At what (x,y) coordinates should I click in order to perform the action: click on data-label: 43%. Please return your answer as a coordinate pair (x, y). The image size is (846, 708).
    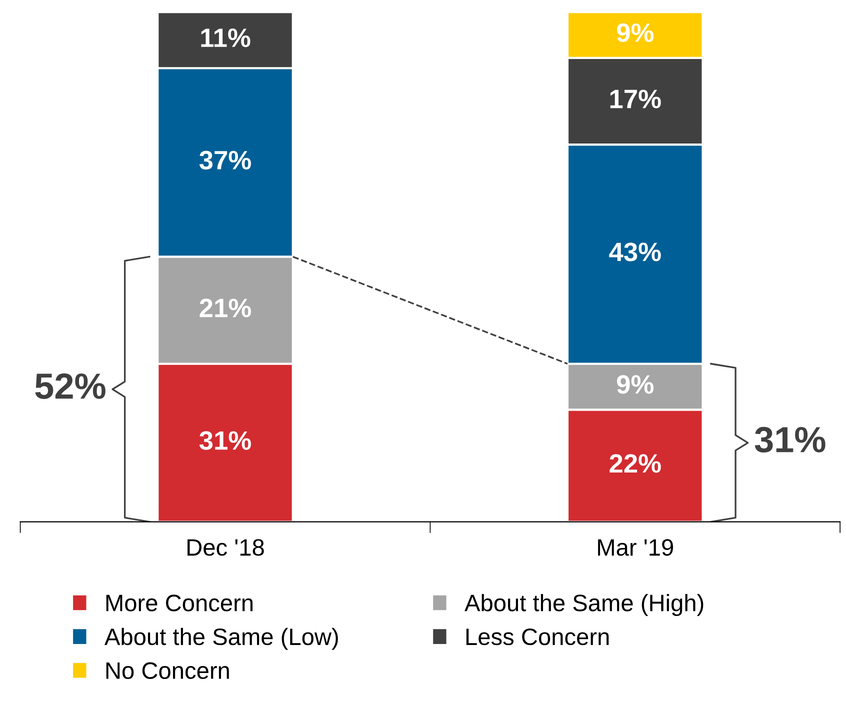
    Looking at the image, I should click on (635, 252).